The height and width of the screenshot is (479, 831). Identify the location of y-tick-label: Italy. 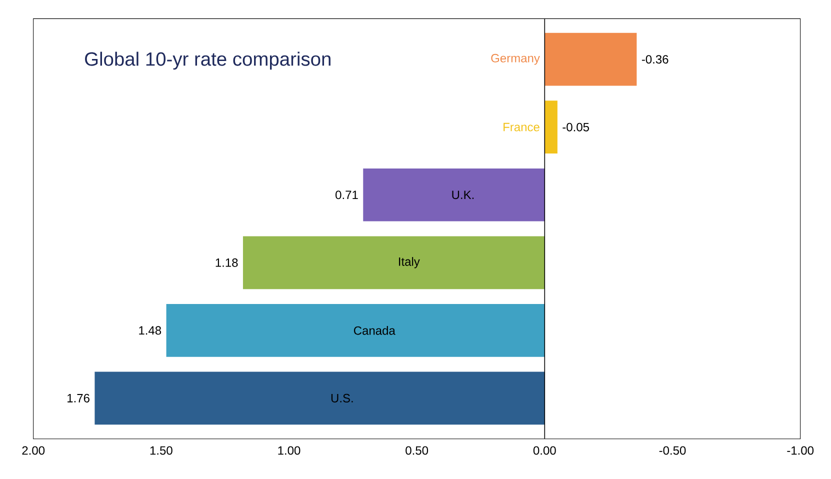
(409, 262).